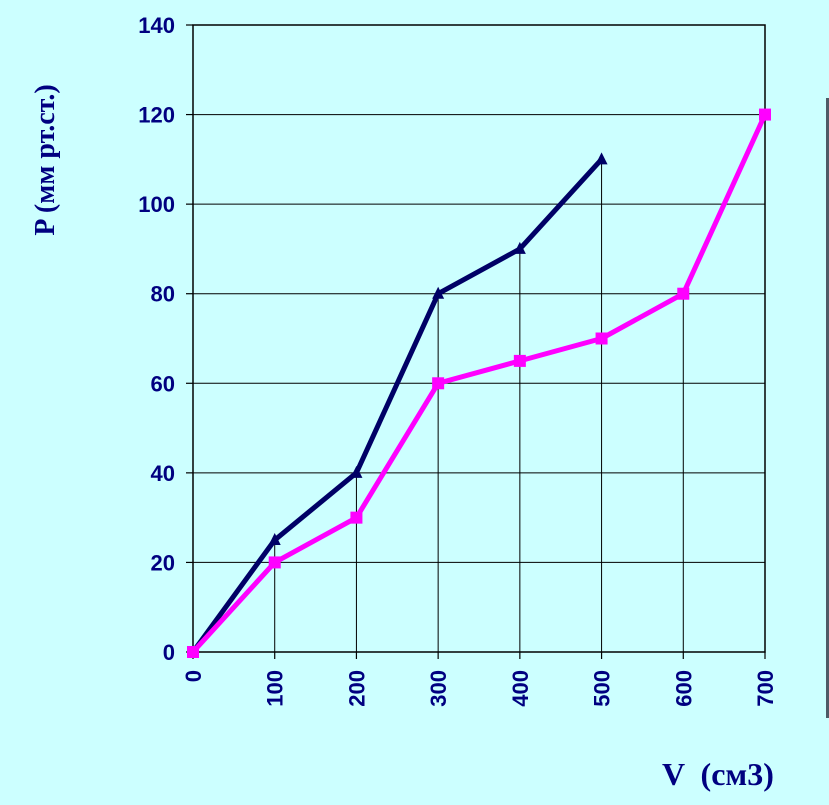  What do you see at coordinates (163, 383) in the screenshot?
I see `y-tick-label: 60` at bounding box center [163, 383].